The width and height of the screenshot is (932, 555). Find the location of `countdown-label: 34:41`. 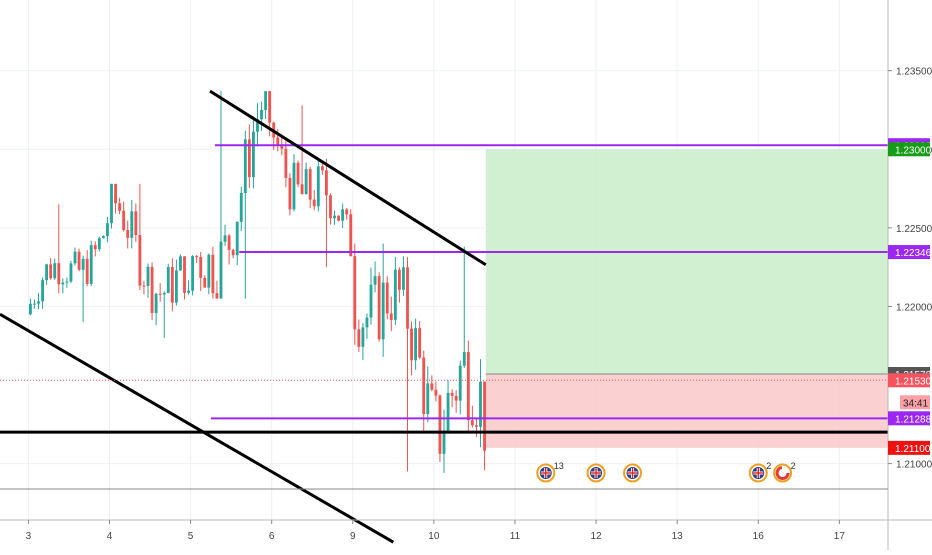

countdown-label: 34:41 is located at coordinates (915, 403).